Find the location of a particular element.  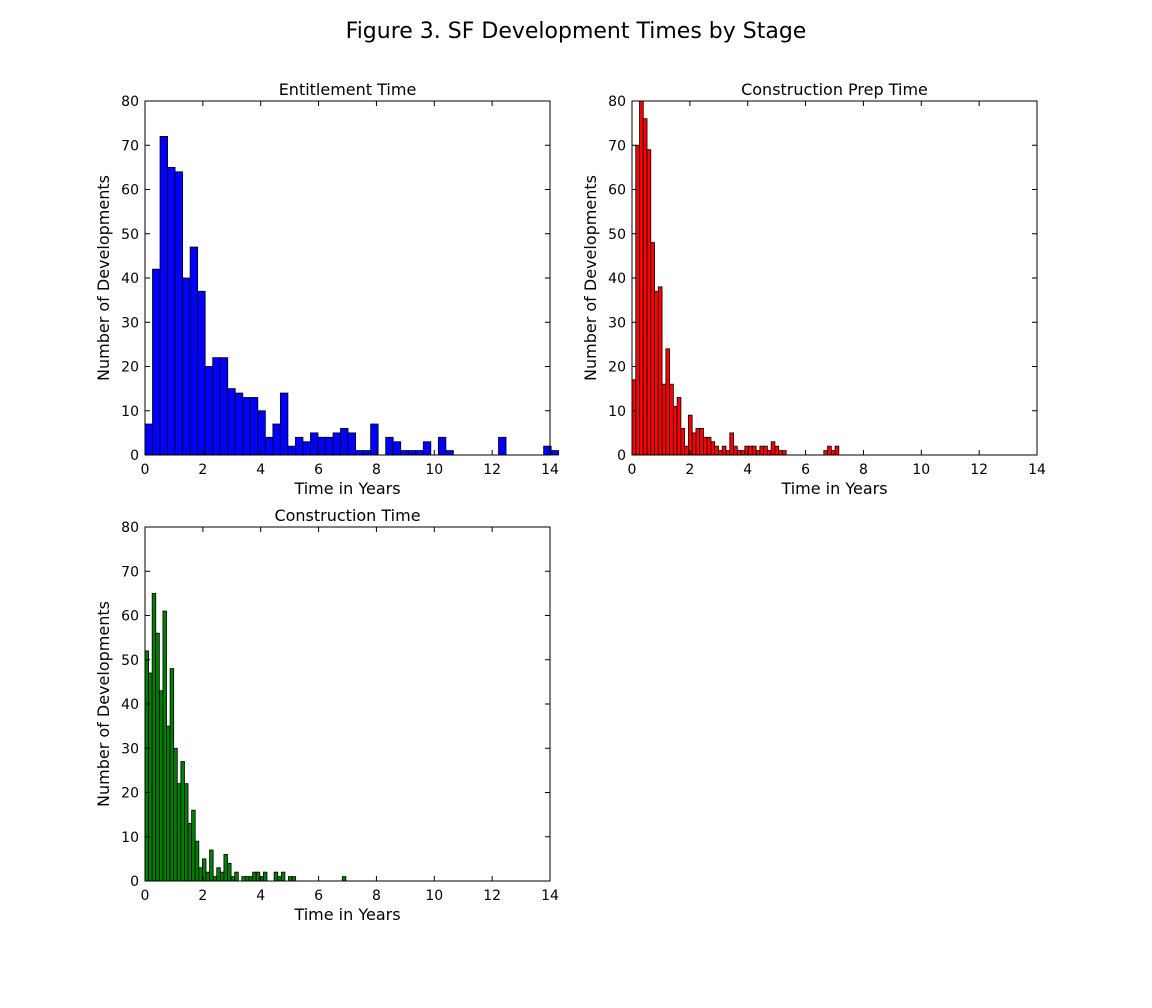

x-tick-label: 2 is located at coordinates (202, 470).